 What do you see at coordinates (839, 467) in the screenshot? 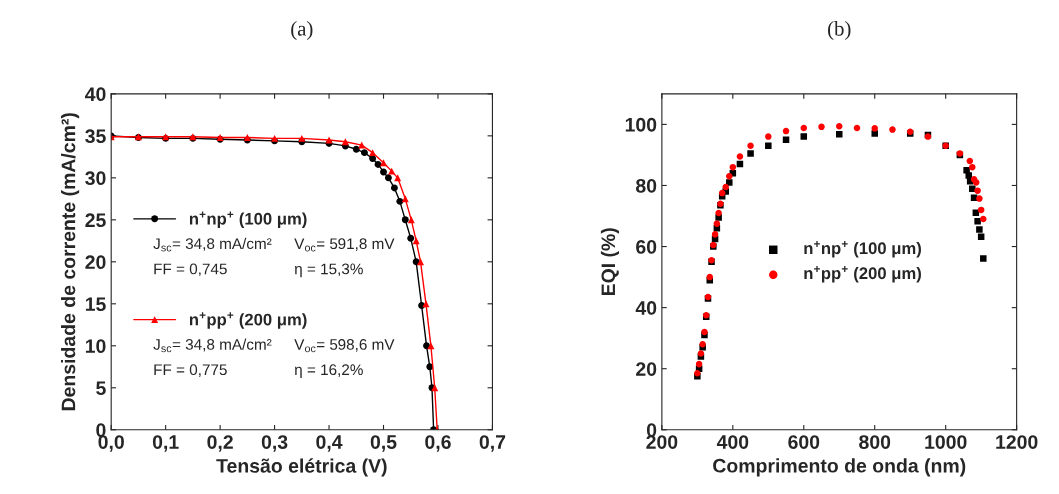
I see `x-axis-title: Comprimento de onda (nm)` at bounding box center [839, 467].